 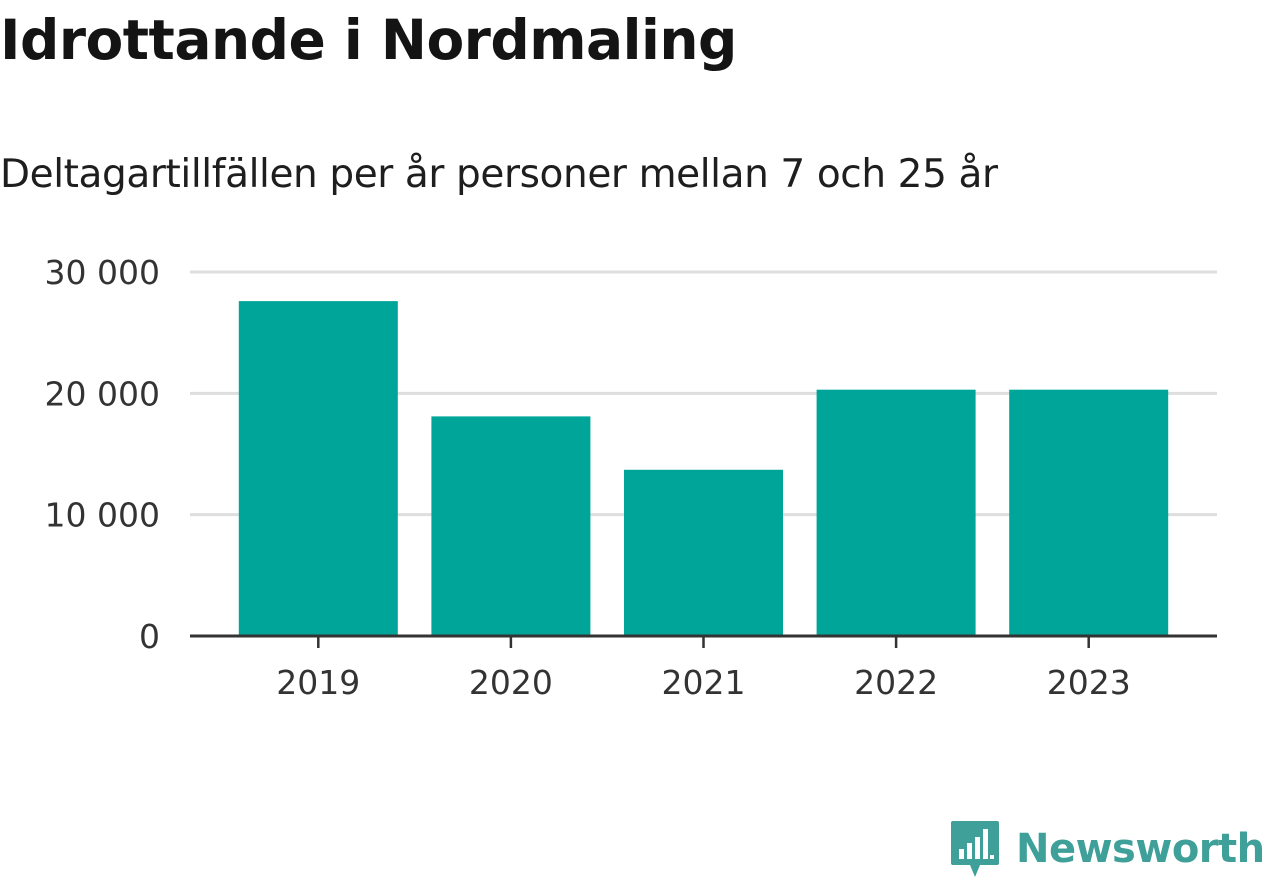 I want to click on y-tick-label: 30 000, so click(x=102, y=272).